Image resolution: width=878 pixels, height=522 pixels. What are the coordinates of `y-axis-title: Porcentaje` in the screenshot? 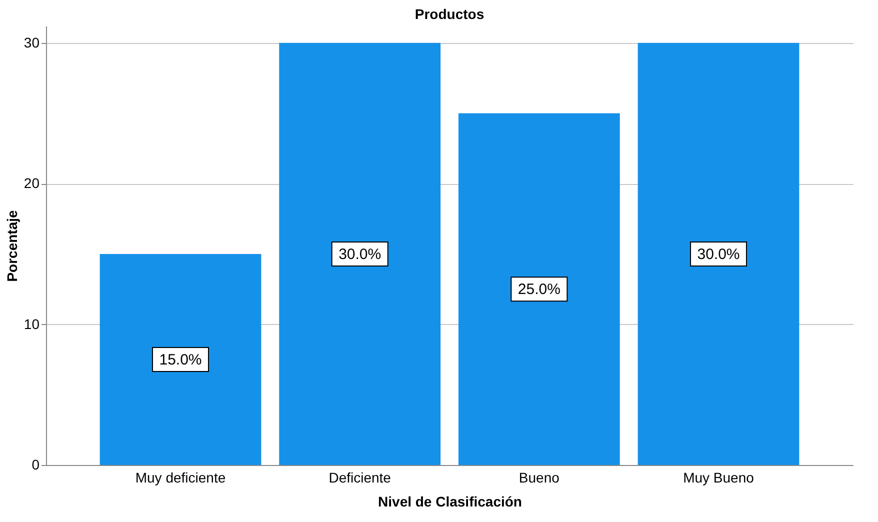 It's located at (12, 246).